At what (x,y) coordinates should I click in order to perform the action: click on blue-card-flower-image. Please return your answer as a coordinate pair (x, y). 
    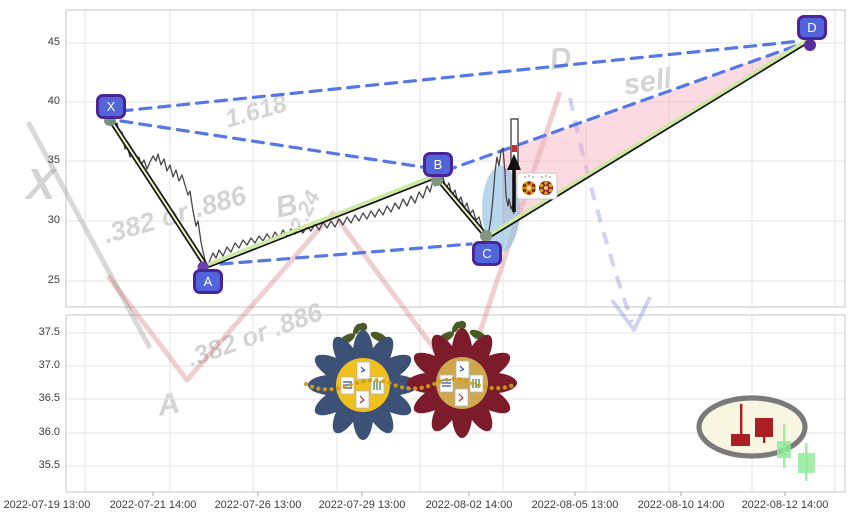
    Looking at the image, I should click on (363, 381).